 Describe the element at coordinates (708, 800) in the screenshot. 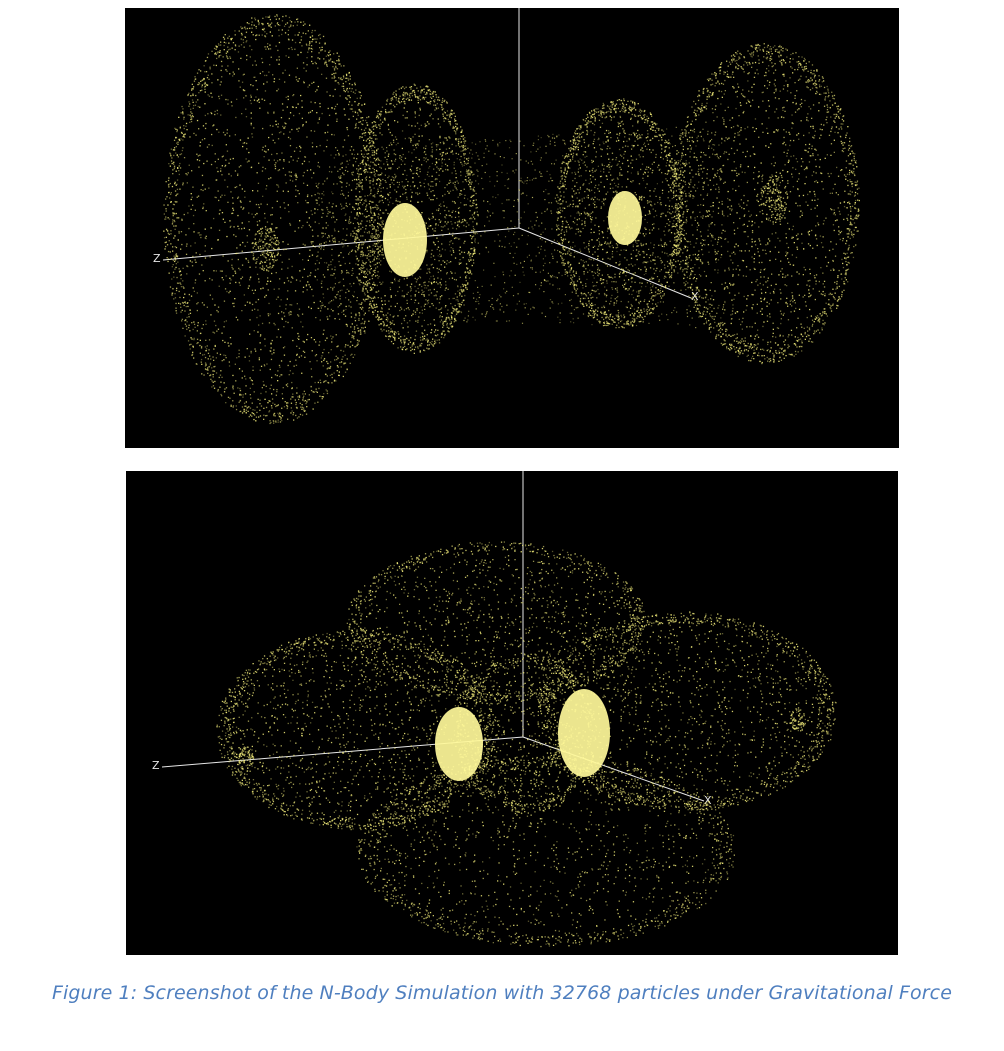

I see `x-axis-label: X` at that location.